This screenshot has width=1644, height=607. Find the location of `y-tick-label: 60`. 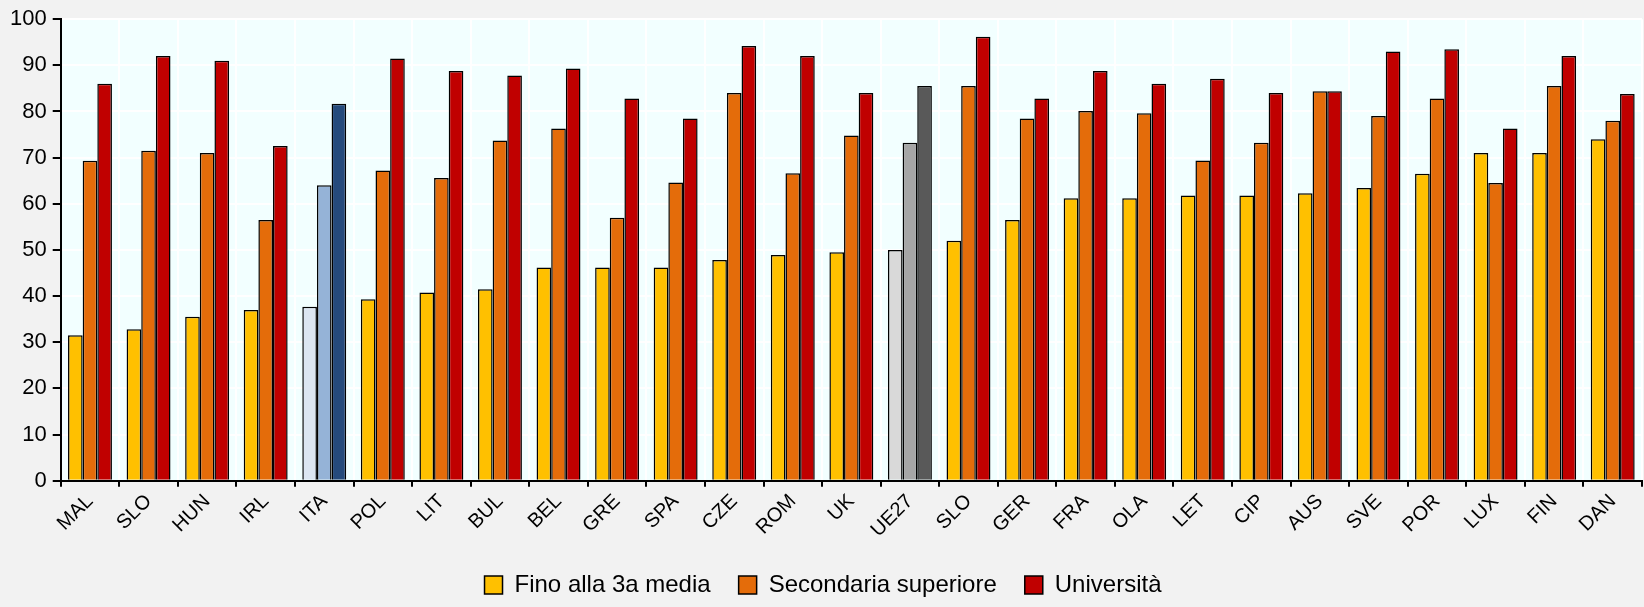

y-tick-label: 60 is located at coordinates (34, 202).